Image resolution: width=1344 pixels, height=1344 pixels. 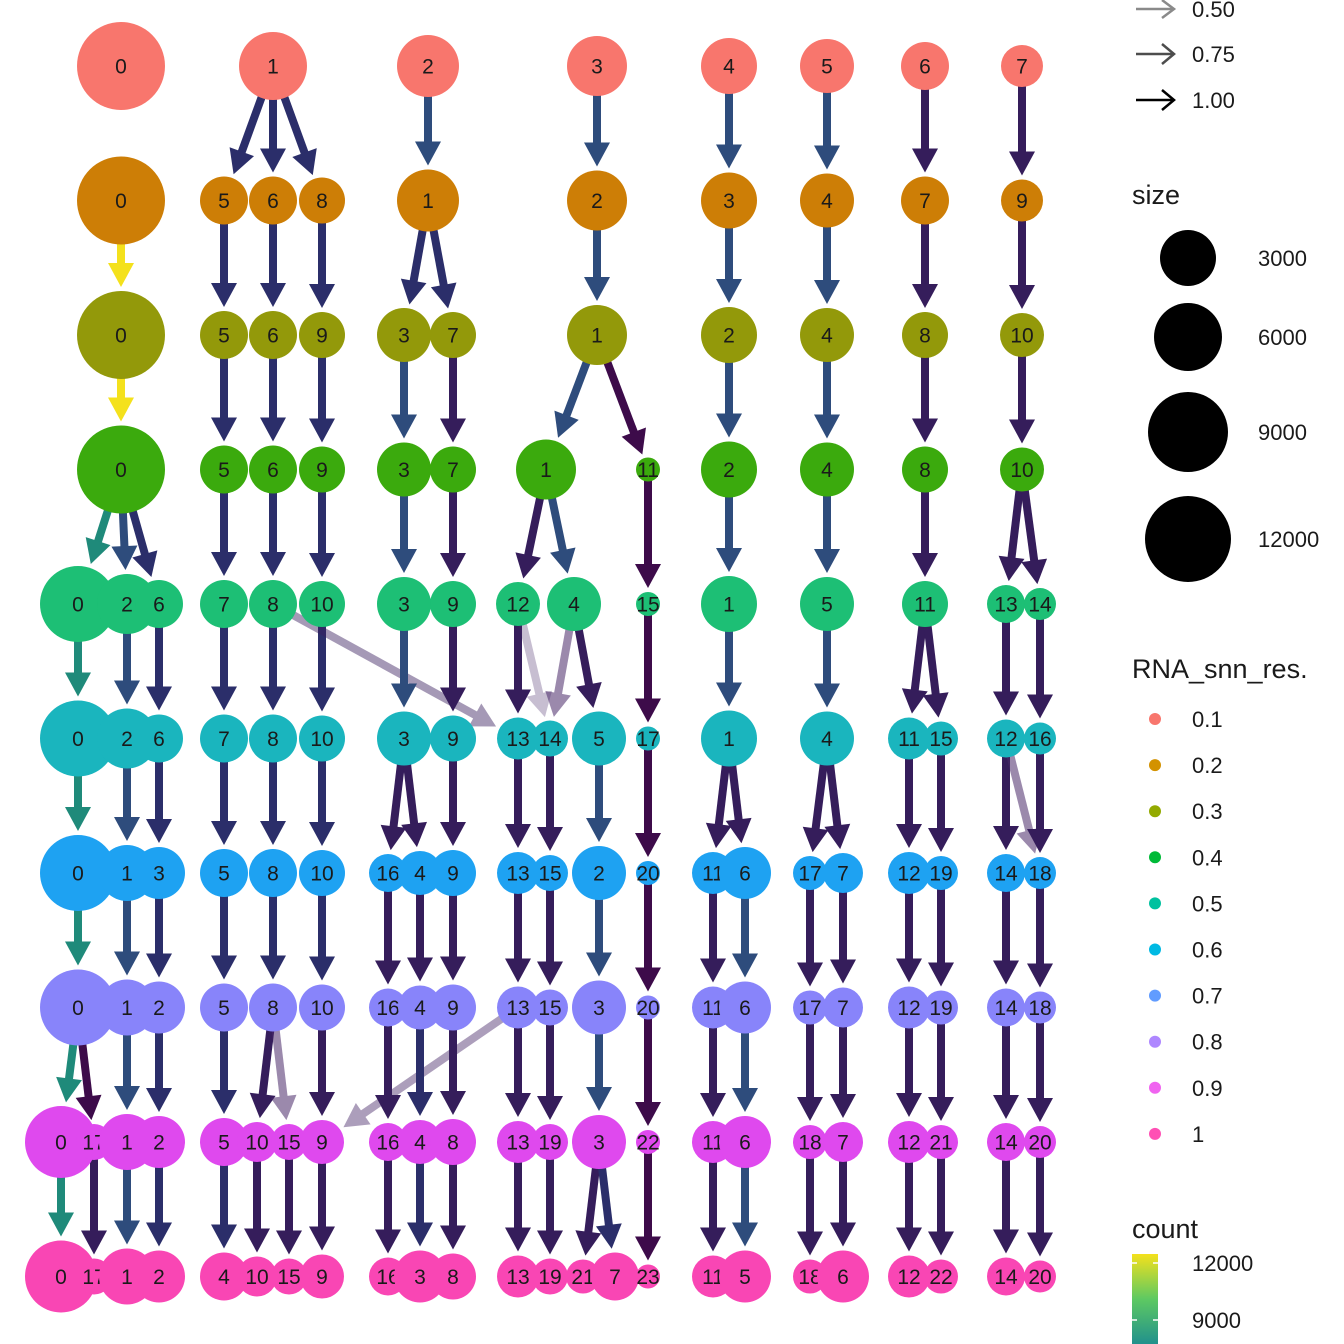 I want to click on cluster-node-label: 11, so click(x=713, y=1008).